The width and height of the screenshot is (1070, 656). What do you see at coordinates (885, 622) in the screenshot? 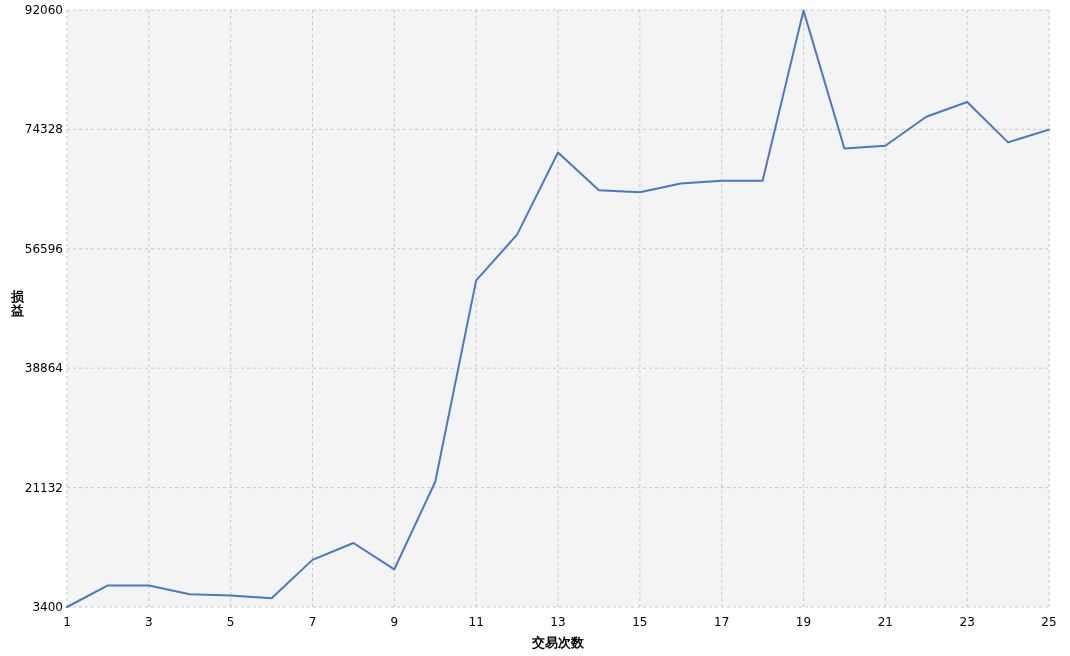
I see `x-tick-label: 21` at bounding box center [885, 622].